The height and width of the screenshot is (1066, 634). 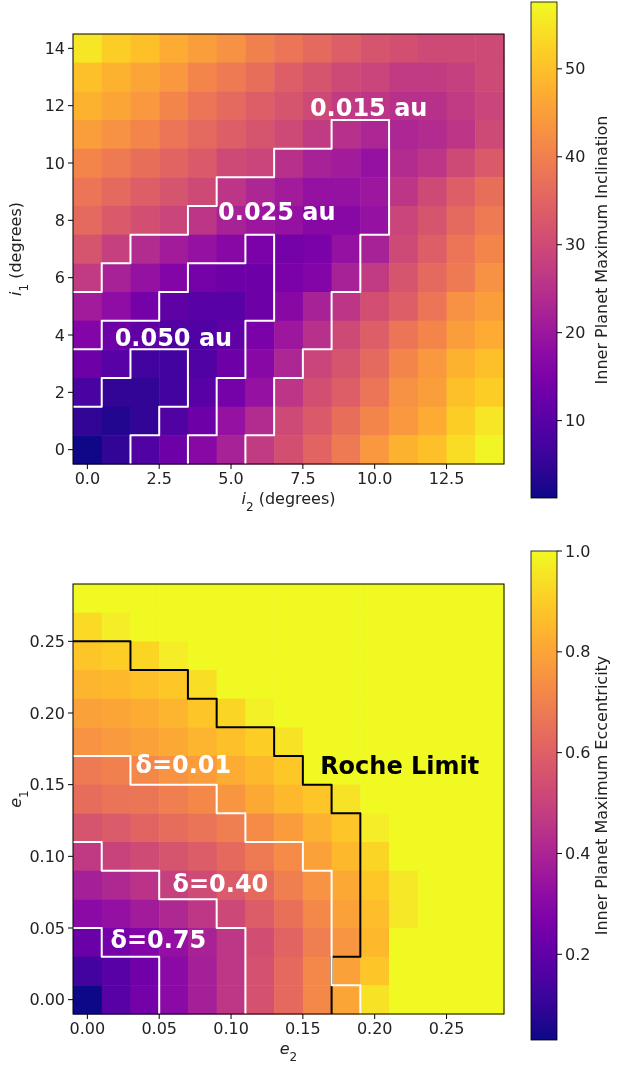 I want to click on color-bar-label: 10, so click(x=575, y=421).